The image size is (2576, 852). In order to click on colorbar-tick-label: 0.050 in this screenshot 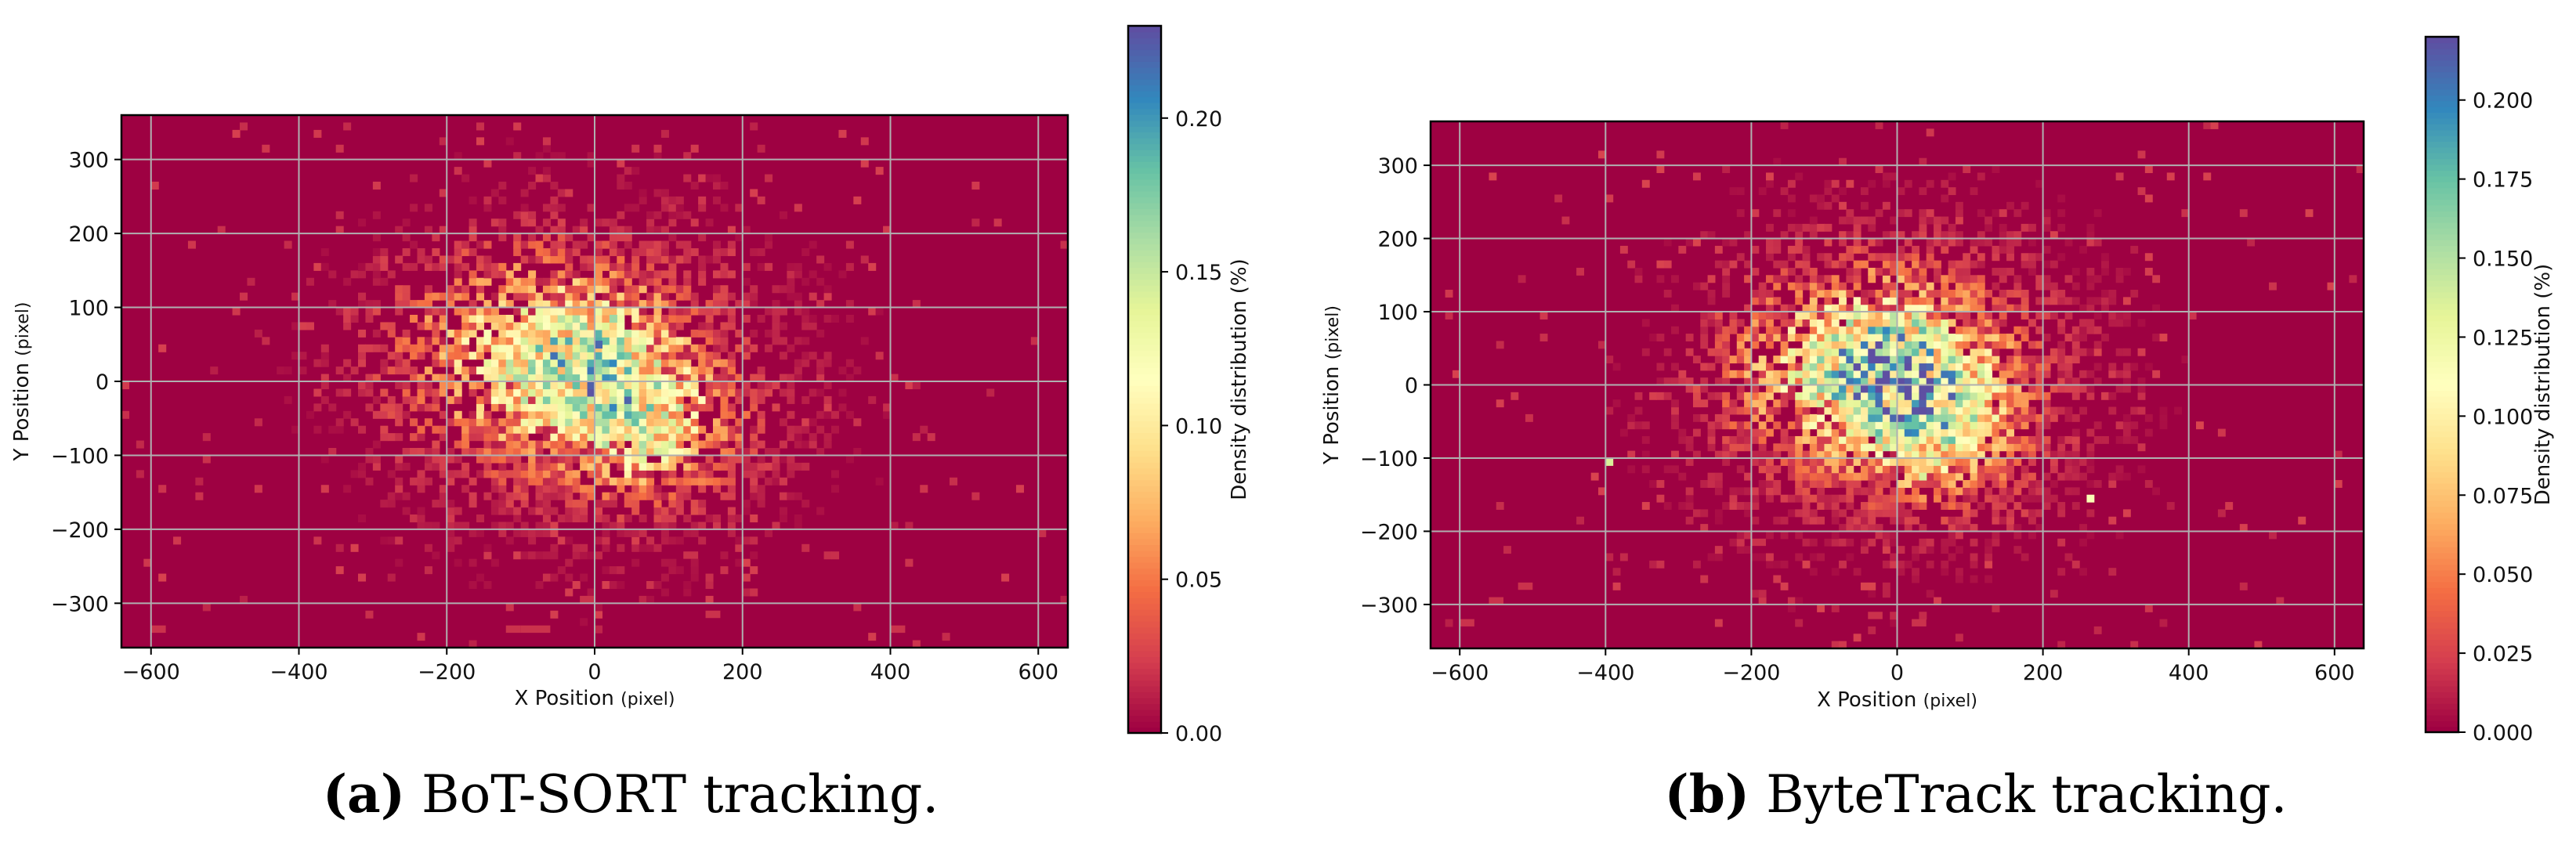, I will do `click(2503, 575)`.